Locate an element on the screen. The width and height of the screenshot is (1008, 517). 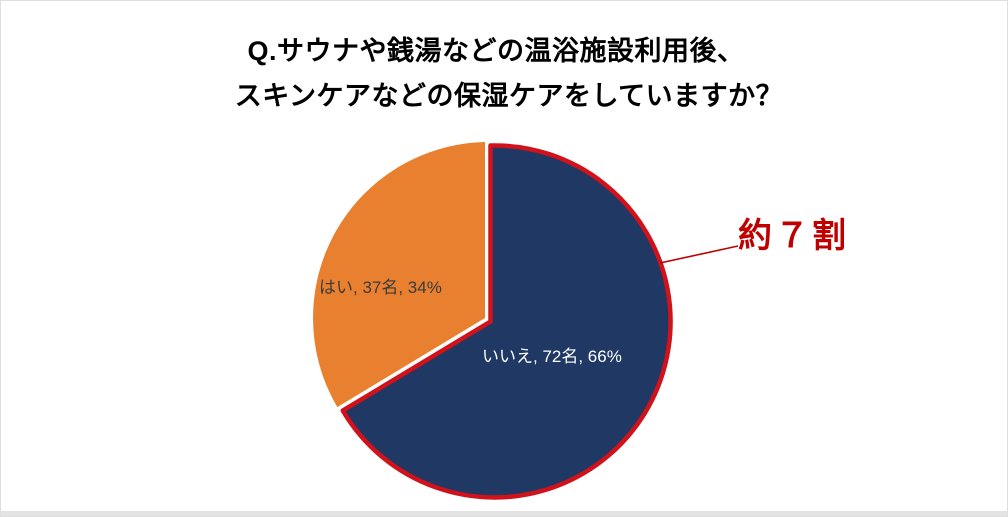
chart-title-line-1: Q.サウナや銭湯などの温浴施設利用後、 is located at coordinates (496, 51).